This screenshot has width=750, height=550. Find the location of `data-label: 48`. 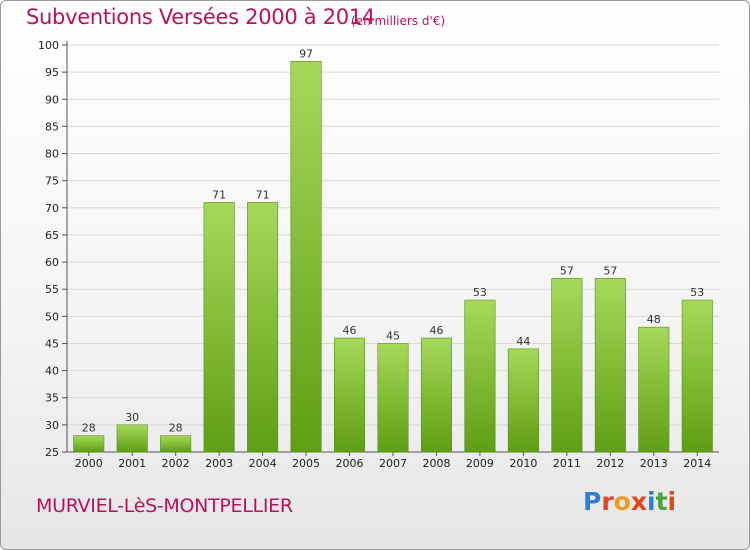

data-label: 48 is located at coordinates (654, 319).